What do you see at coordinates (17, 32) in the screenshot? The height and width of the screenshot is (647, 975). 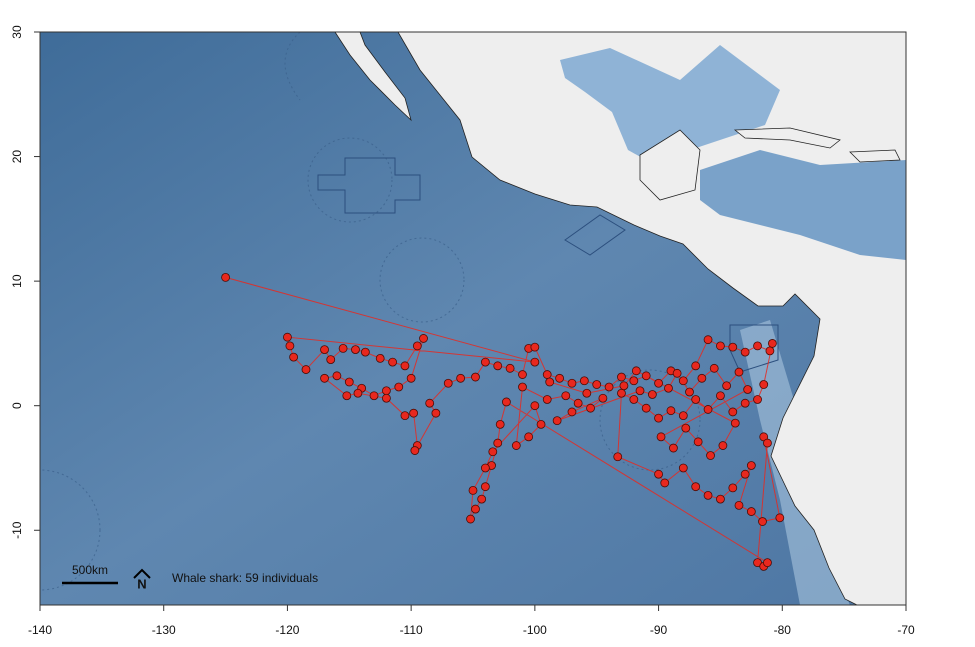 I see `y-tick-label: 30` at bounding box center [17, 32].